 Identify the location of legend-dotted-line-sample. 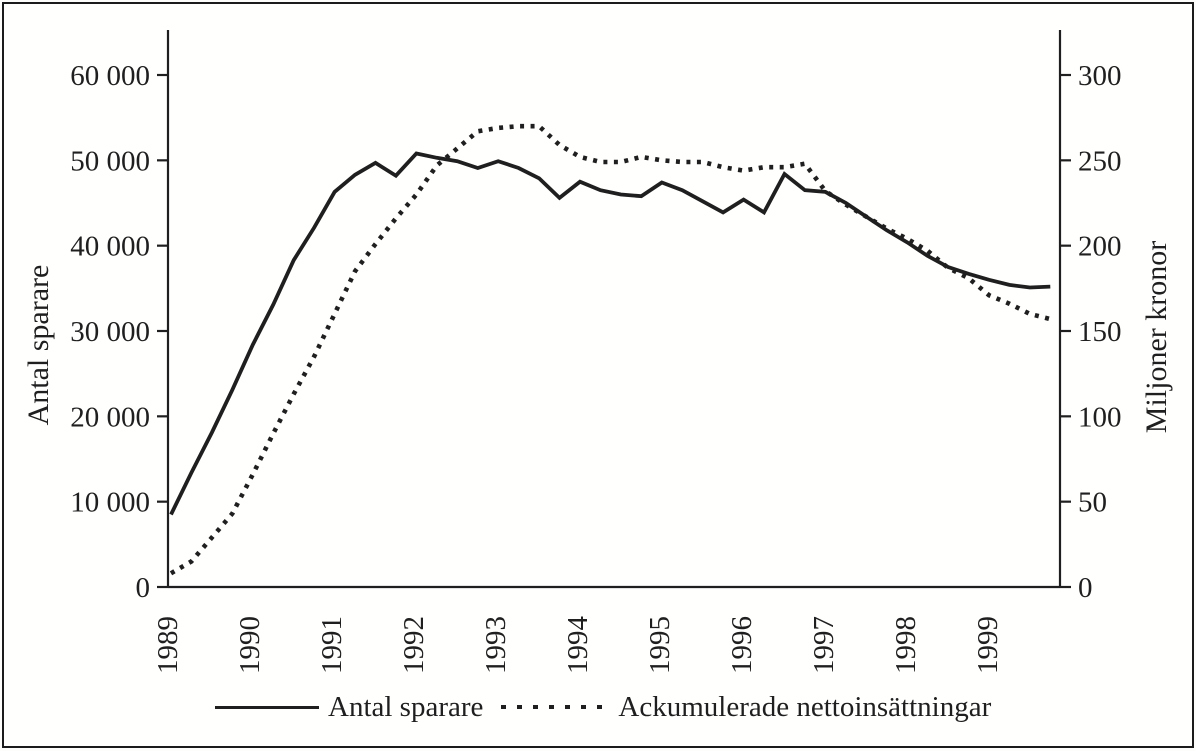
(555, 707).